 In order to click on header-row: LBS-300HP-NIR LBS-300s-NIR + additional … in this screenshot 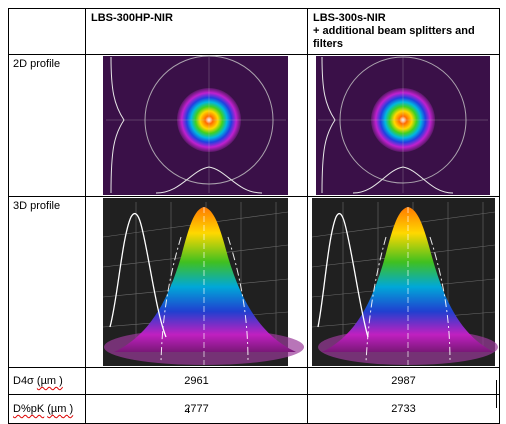, I will do `click(254, 31)`.